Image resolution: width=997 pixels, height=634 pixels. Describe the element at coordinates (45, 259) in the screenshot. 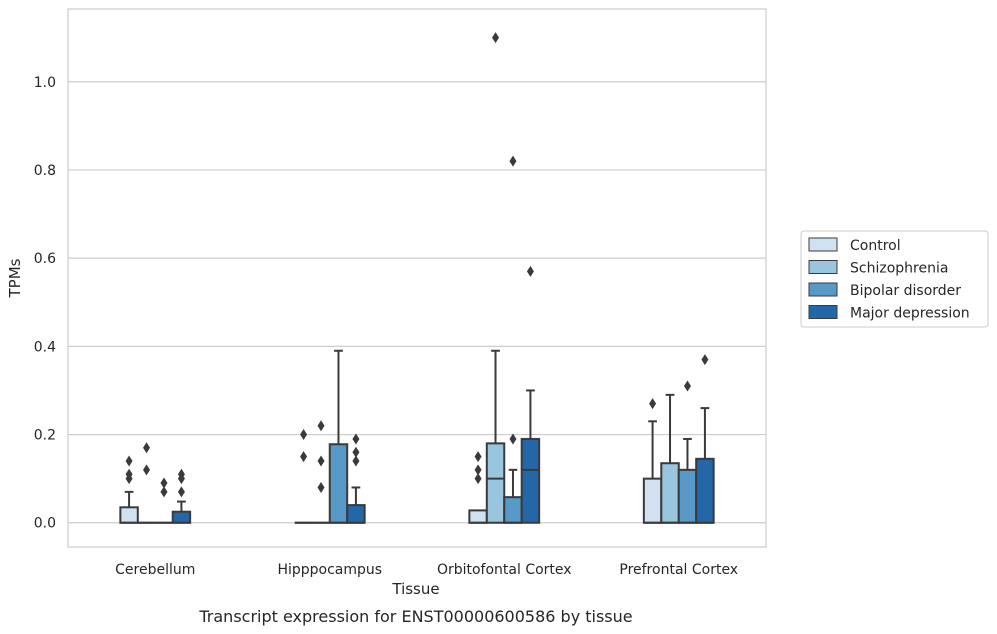

I see `y-tick-label: 0.6` at that location.